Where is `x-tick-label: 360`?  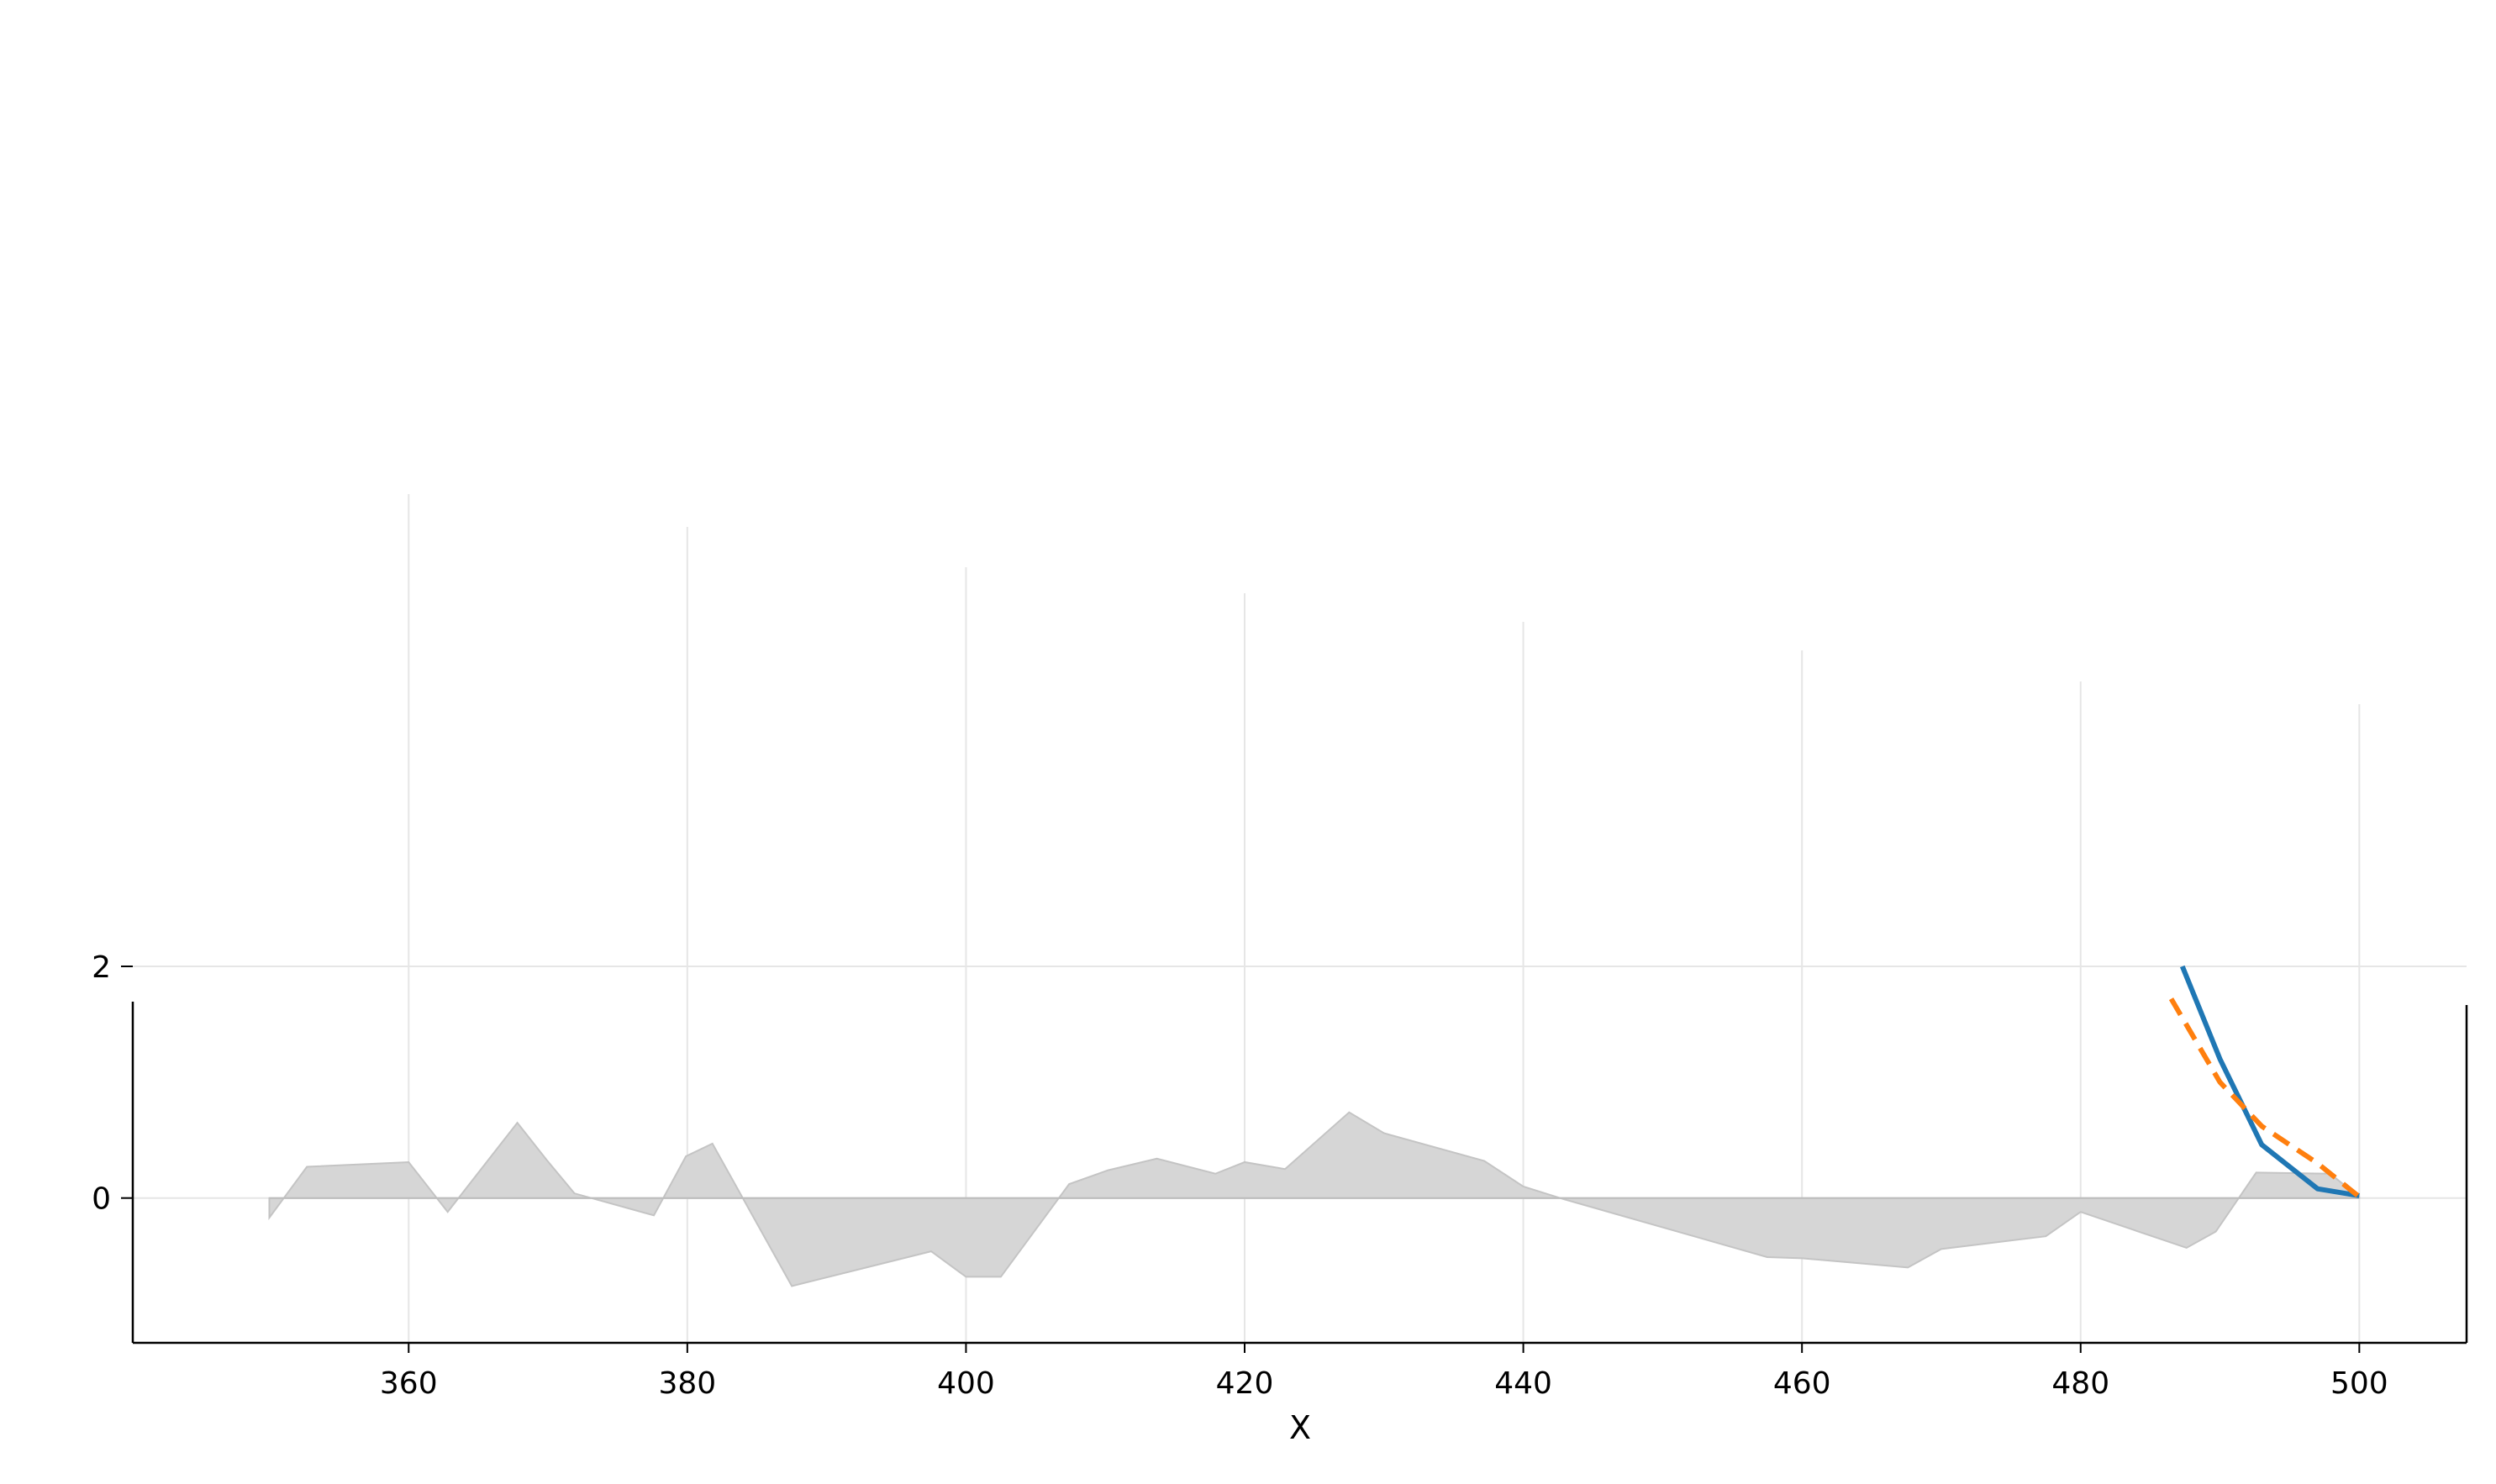
x-tick-label: 360 is located at coordinates (409, 1383).